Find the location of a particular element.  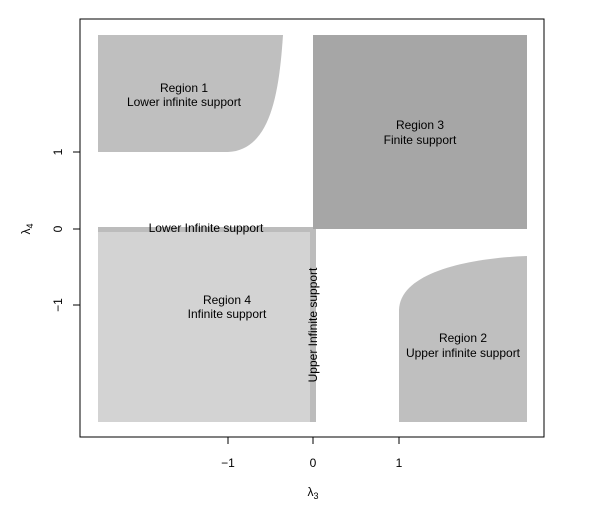

region-2-name: Region 2 is located at coordinates (463, 338).